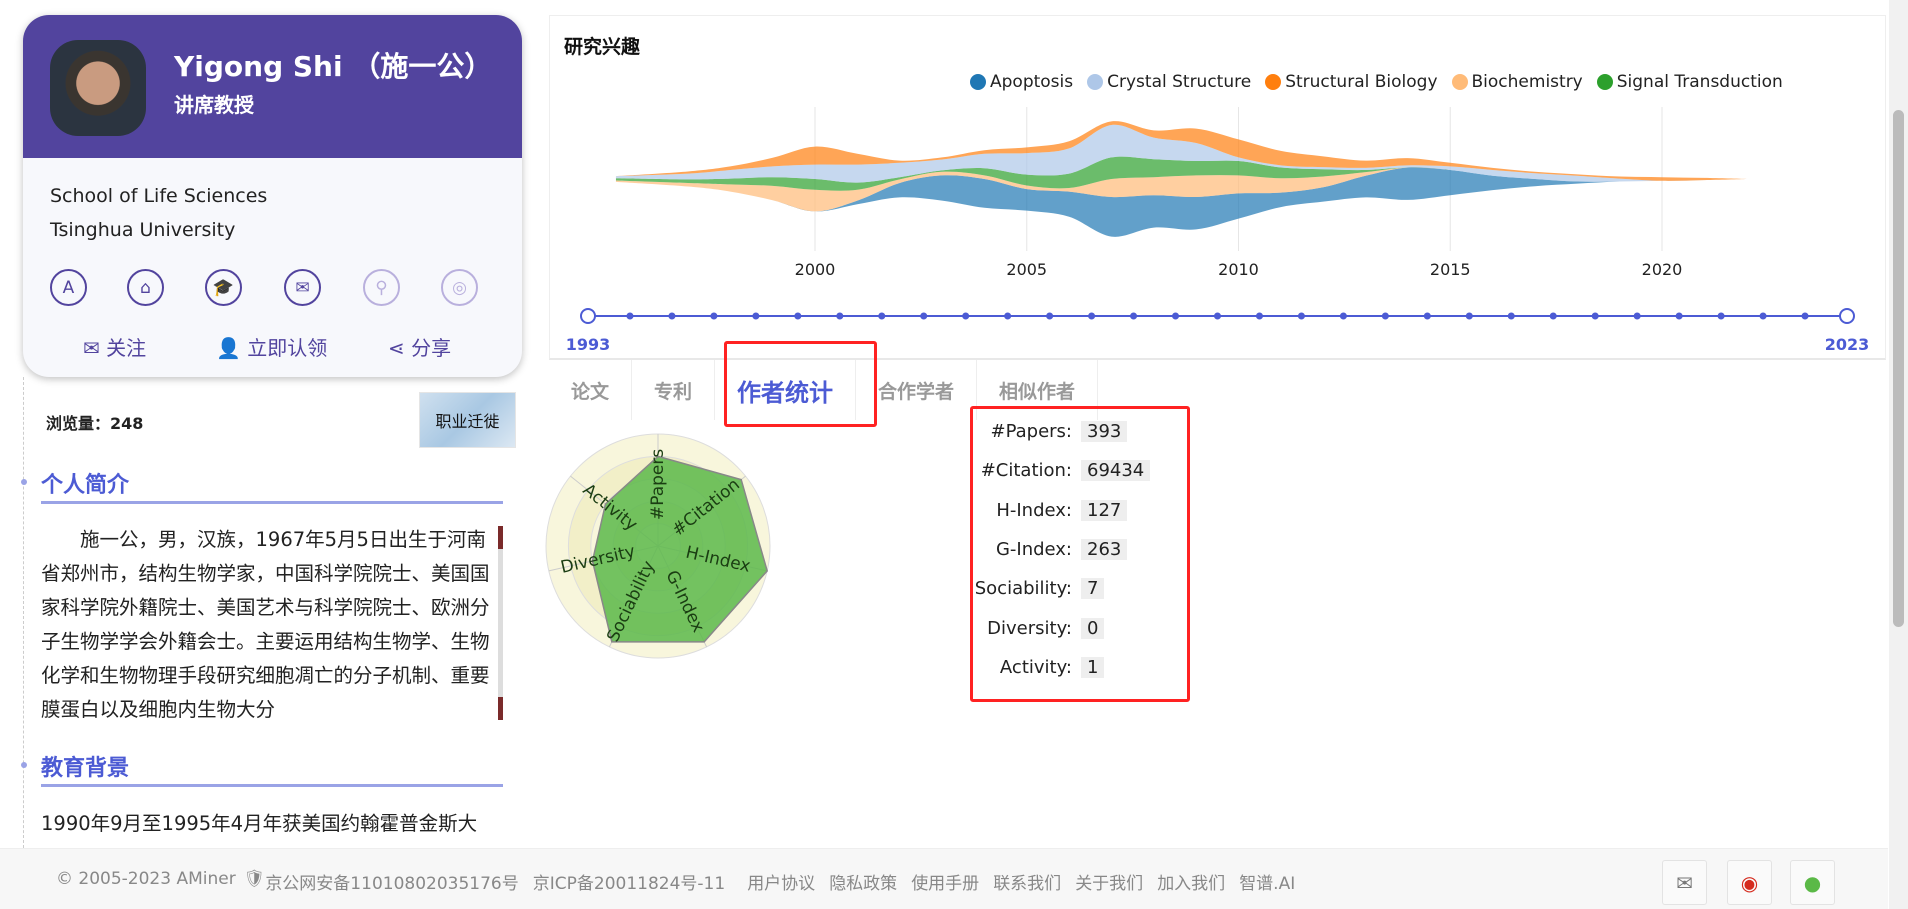 The width and height of the screenshot is (1908, 909). Describe the element at coordinates (674, 390) in the screenshot. I see `tab-1: 专利` at that location.